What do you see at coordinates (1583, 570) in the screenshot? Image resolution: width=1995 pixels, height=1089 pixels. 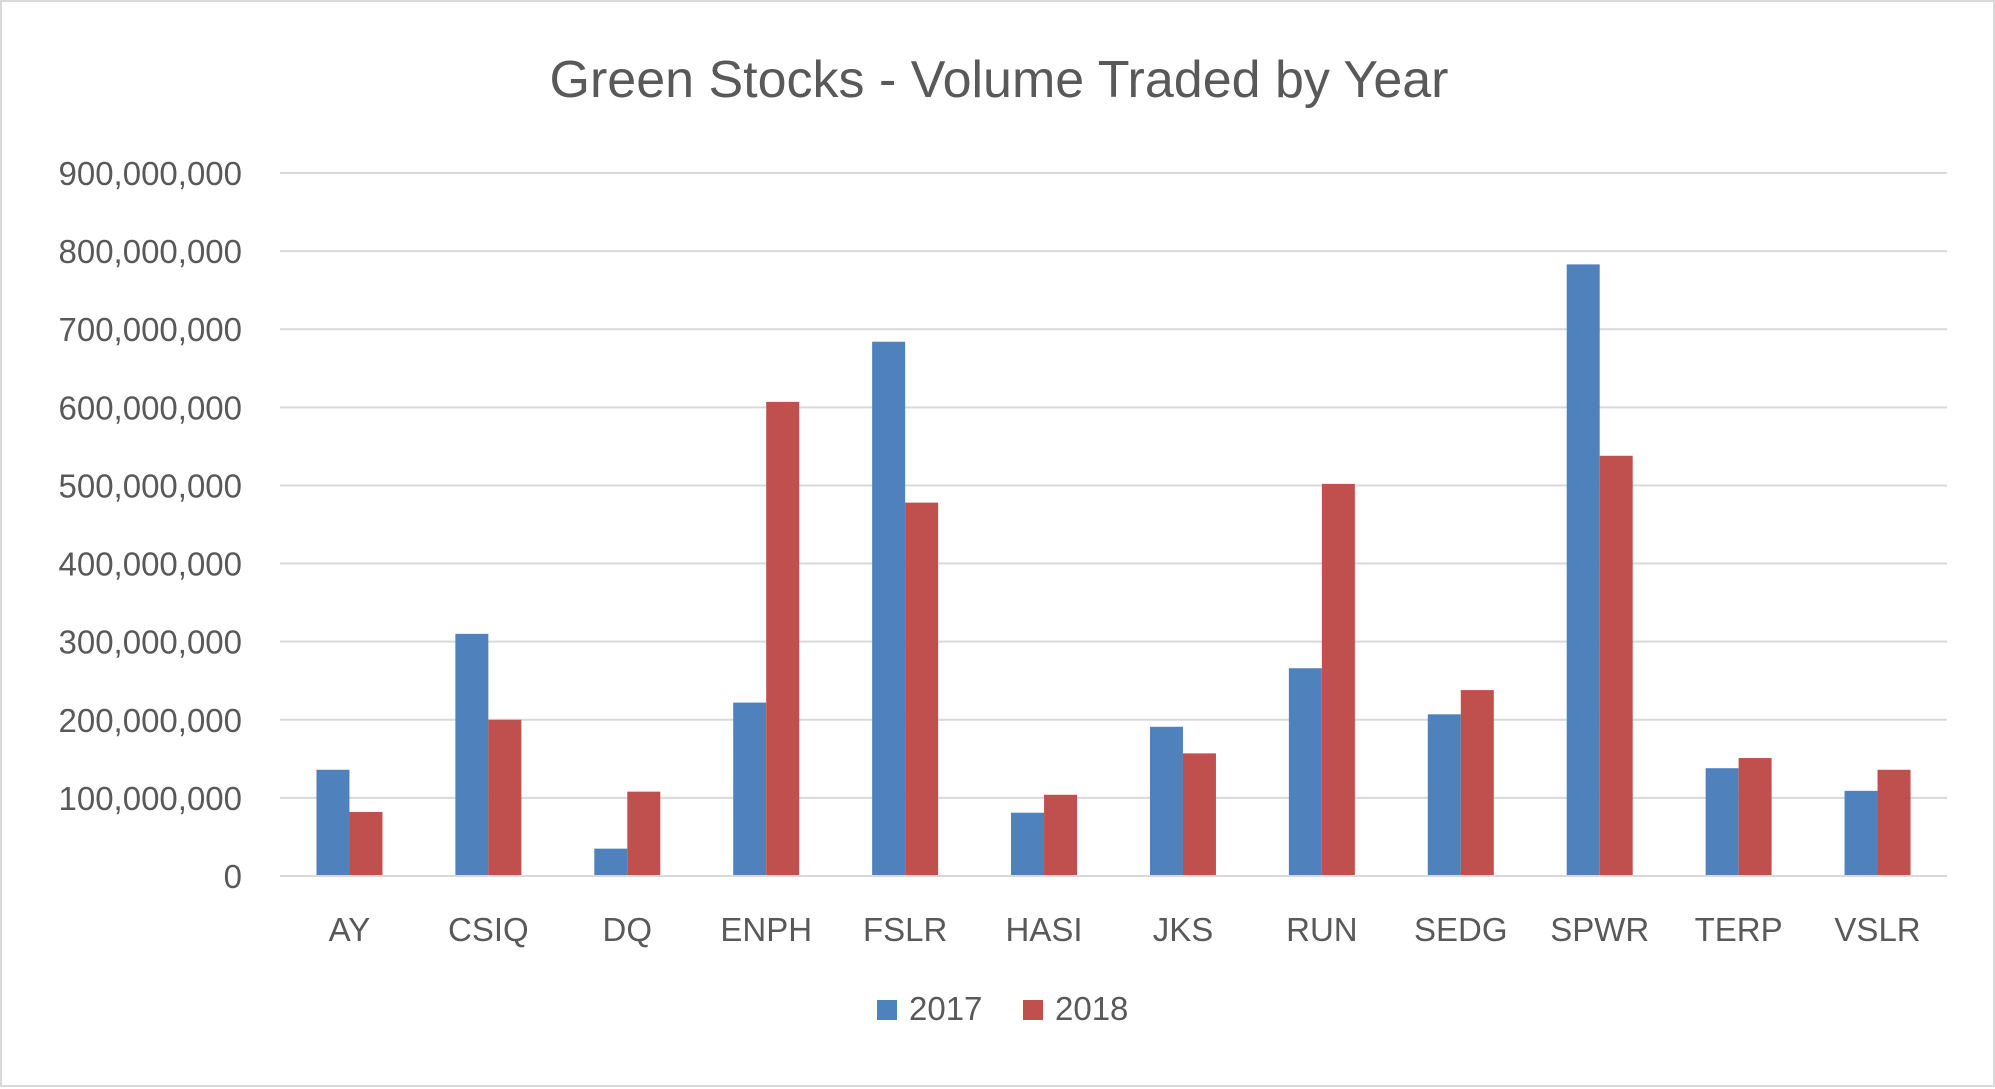 I see `bar-2017-SPWR` at bounding box center [1583, 570].